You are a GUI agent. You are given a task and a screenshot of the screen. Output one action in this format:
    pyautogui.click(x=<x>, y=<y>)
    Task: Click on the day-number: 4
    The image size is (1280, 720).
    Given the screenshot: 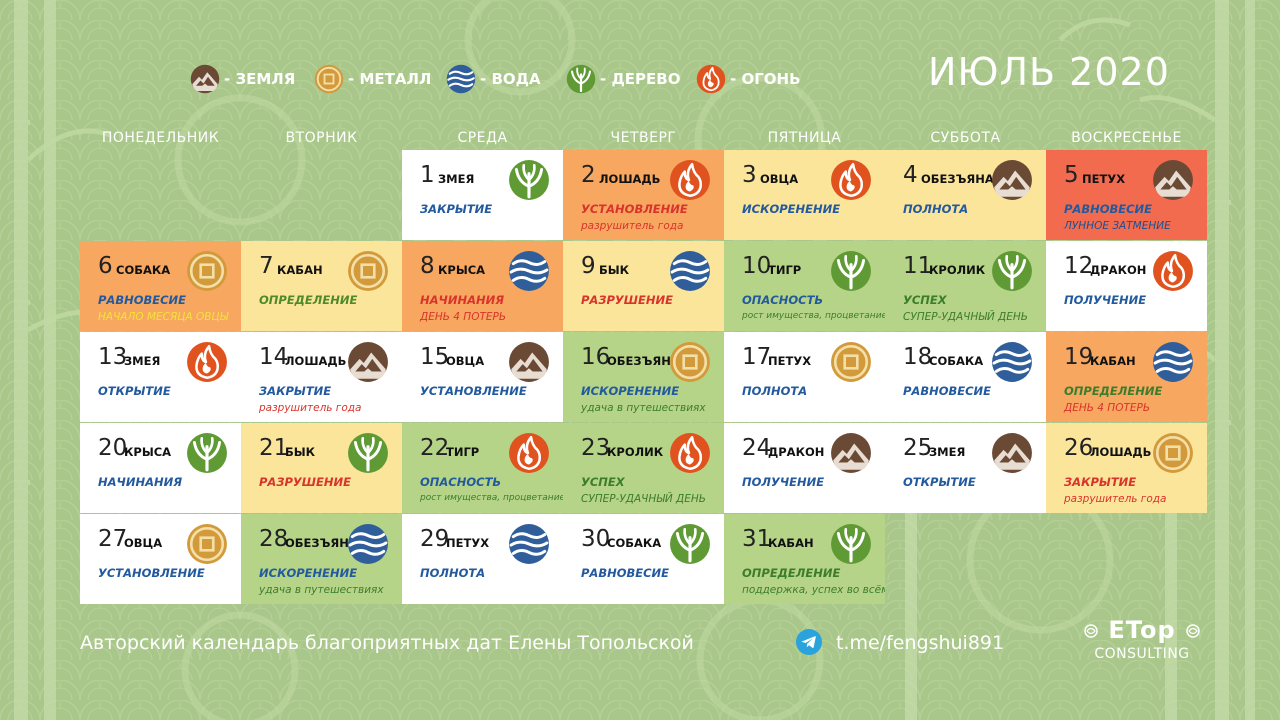 What is the action you would take?
    pyautogui.click(x=910, y=175)
    